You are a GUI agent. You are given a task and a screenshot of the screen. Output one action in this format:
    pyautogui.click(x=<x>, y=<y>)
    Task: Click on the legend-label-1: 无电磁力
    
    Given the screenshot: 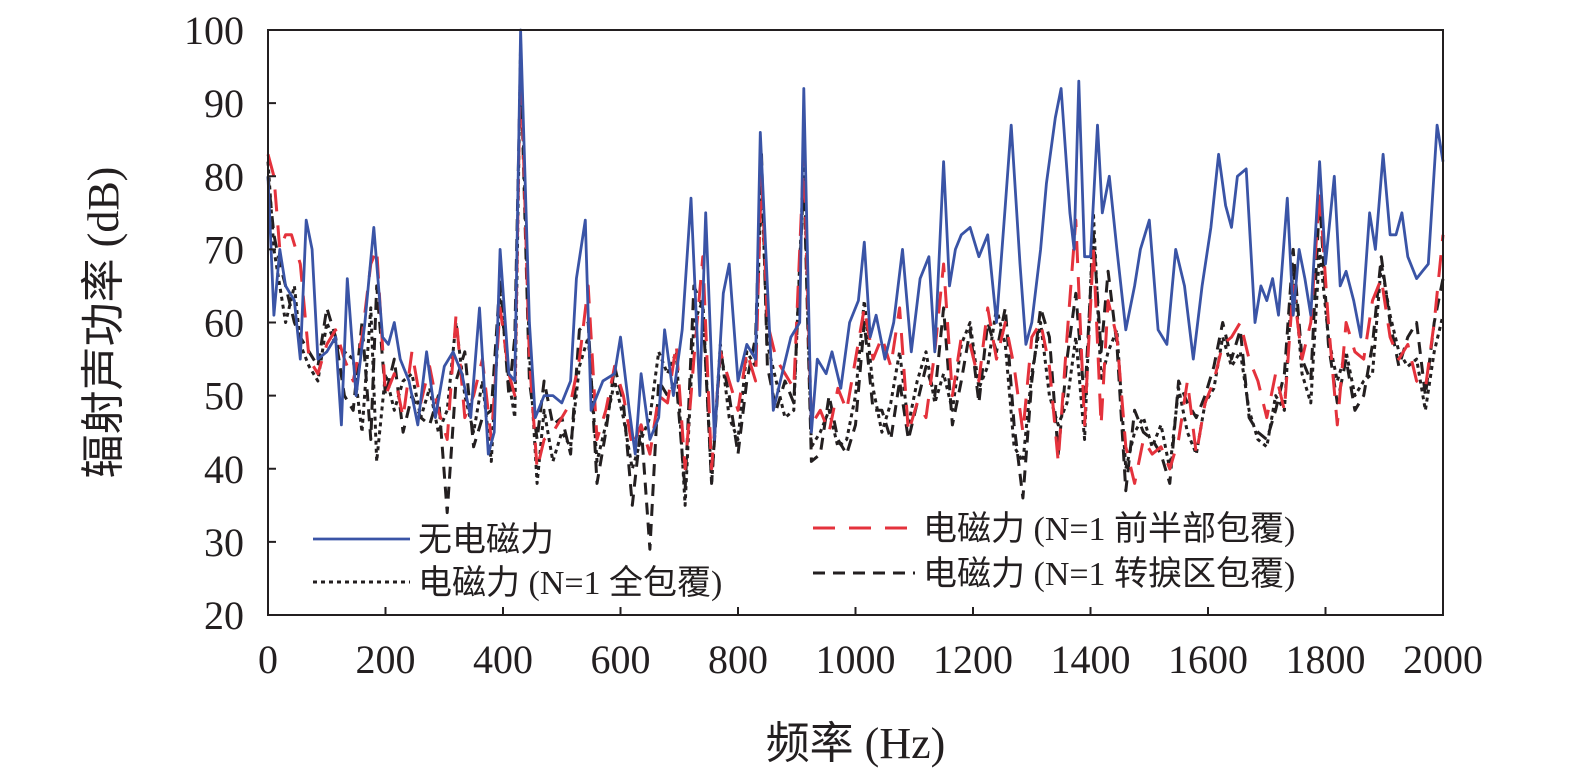 What is the action you would take?
    pyautogui.click(x=486, y=540)
    